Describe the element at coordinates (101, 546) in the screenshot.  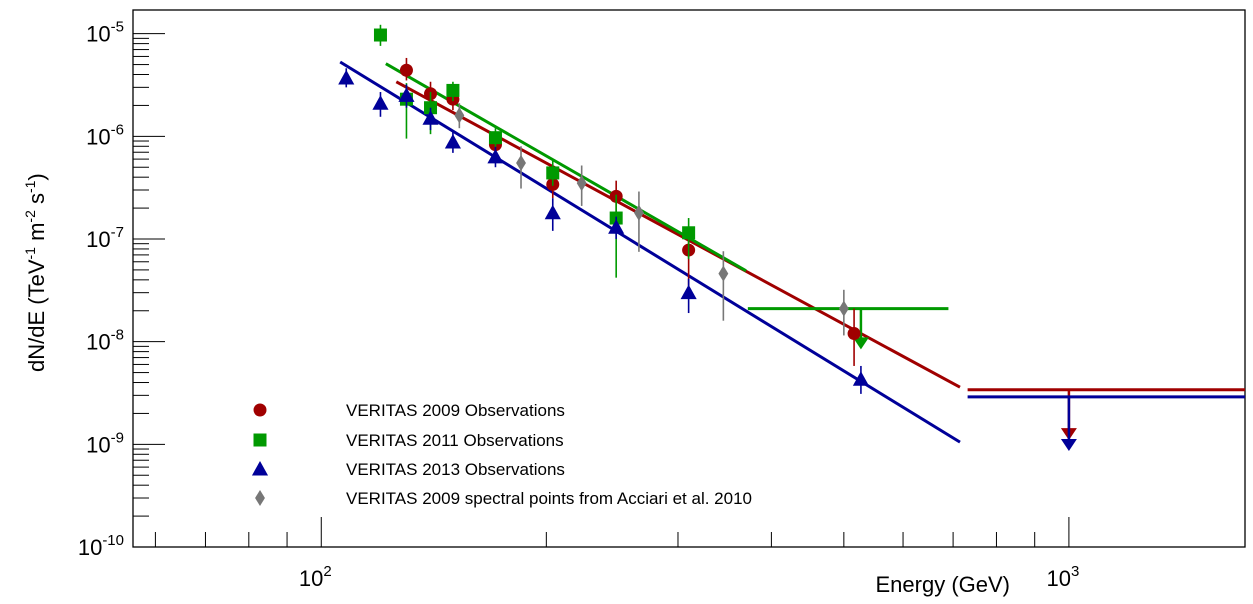
I see `y-tick-label: 10⁻¹⁰` at that location.